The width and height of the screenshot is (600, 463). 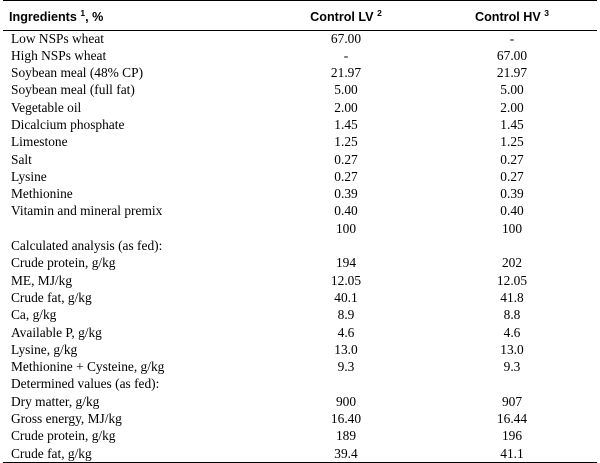 What do you see at coordinates (300, 229) in the screenshot?
I see `table-row: 100 100` at bounding box center [300, 229].